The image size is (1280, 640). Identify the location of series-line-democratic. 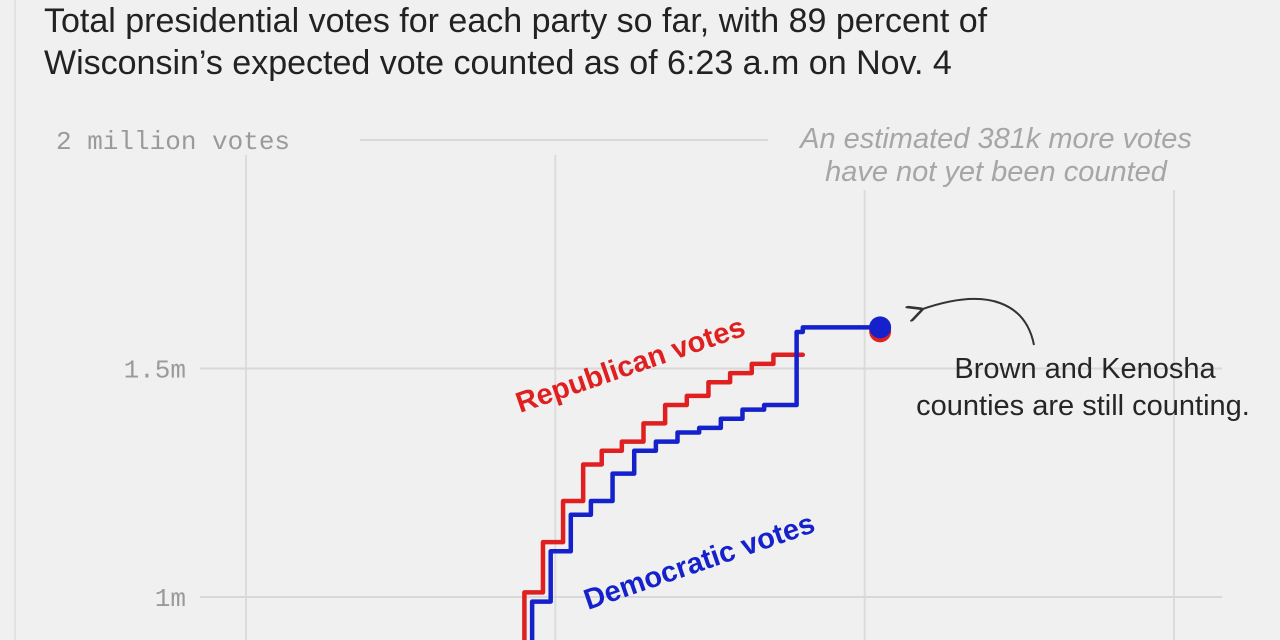
(706, 482).